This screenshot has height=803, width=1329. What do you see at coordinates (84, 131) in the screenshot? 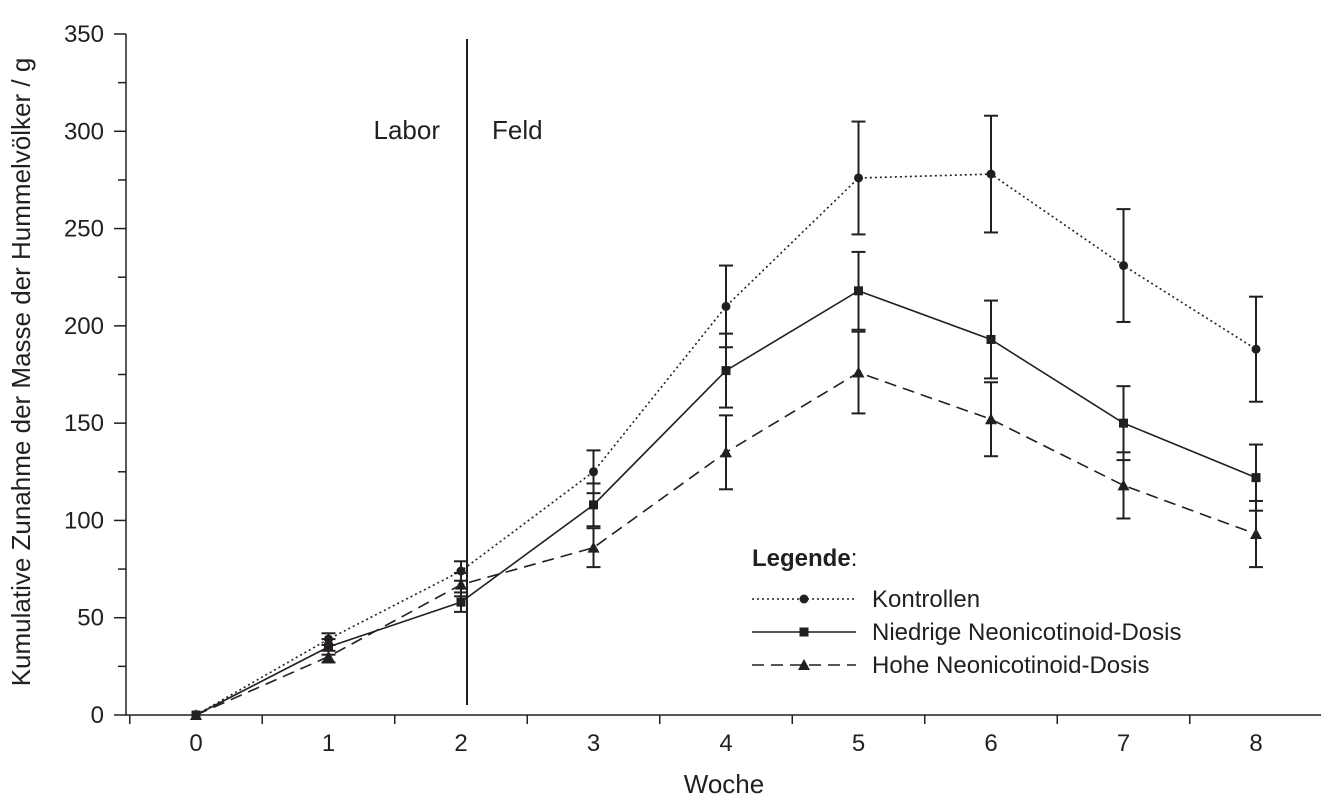
I see `y-tick-label: 300` at bounding box center [84, 131].